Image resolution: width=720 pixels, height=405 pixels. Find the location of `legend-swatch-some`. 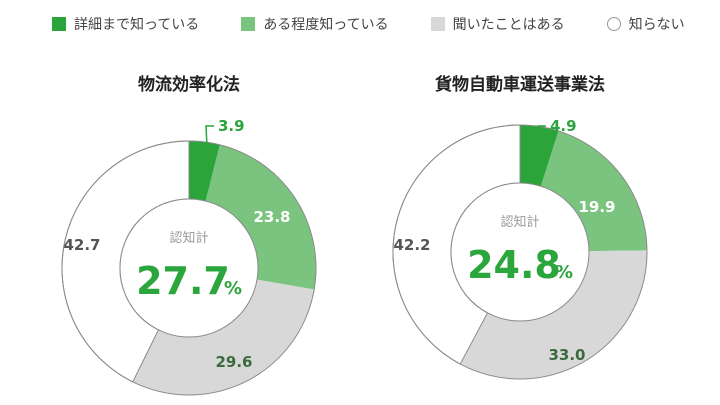

legend-swatch-some is located at coordinates (248, 24).